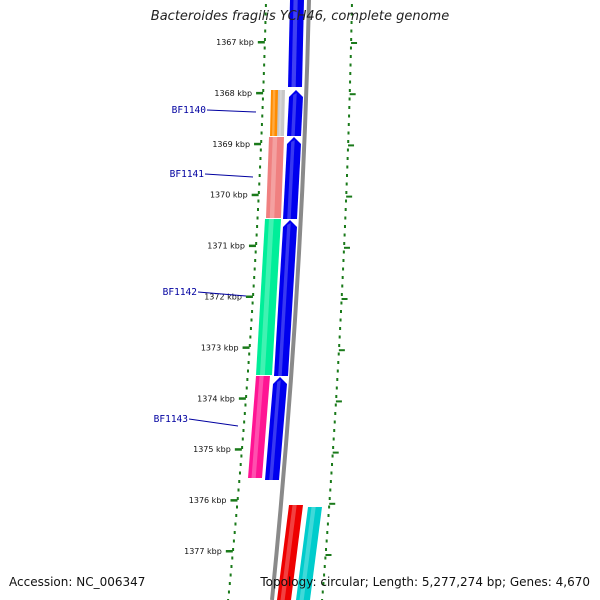  I want to click on gene-label-BF1142: BF1142, so click(180, 292).